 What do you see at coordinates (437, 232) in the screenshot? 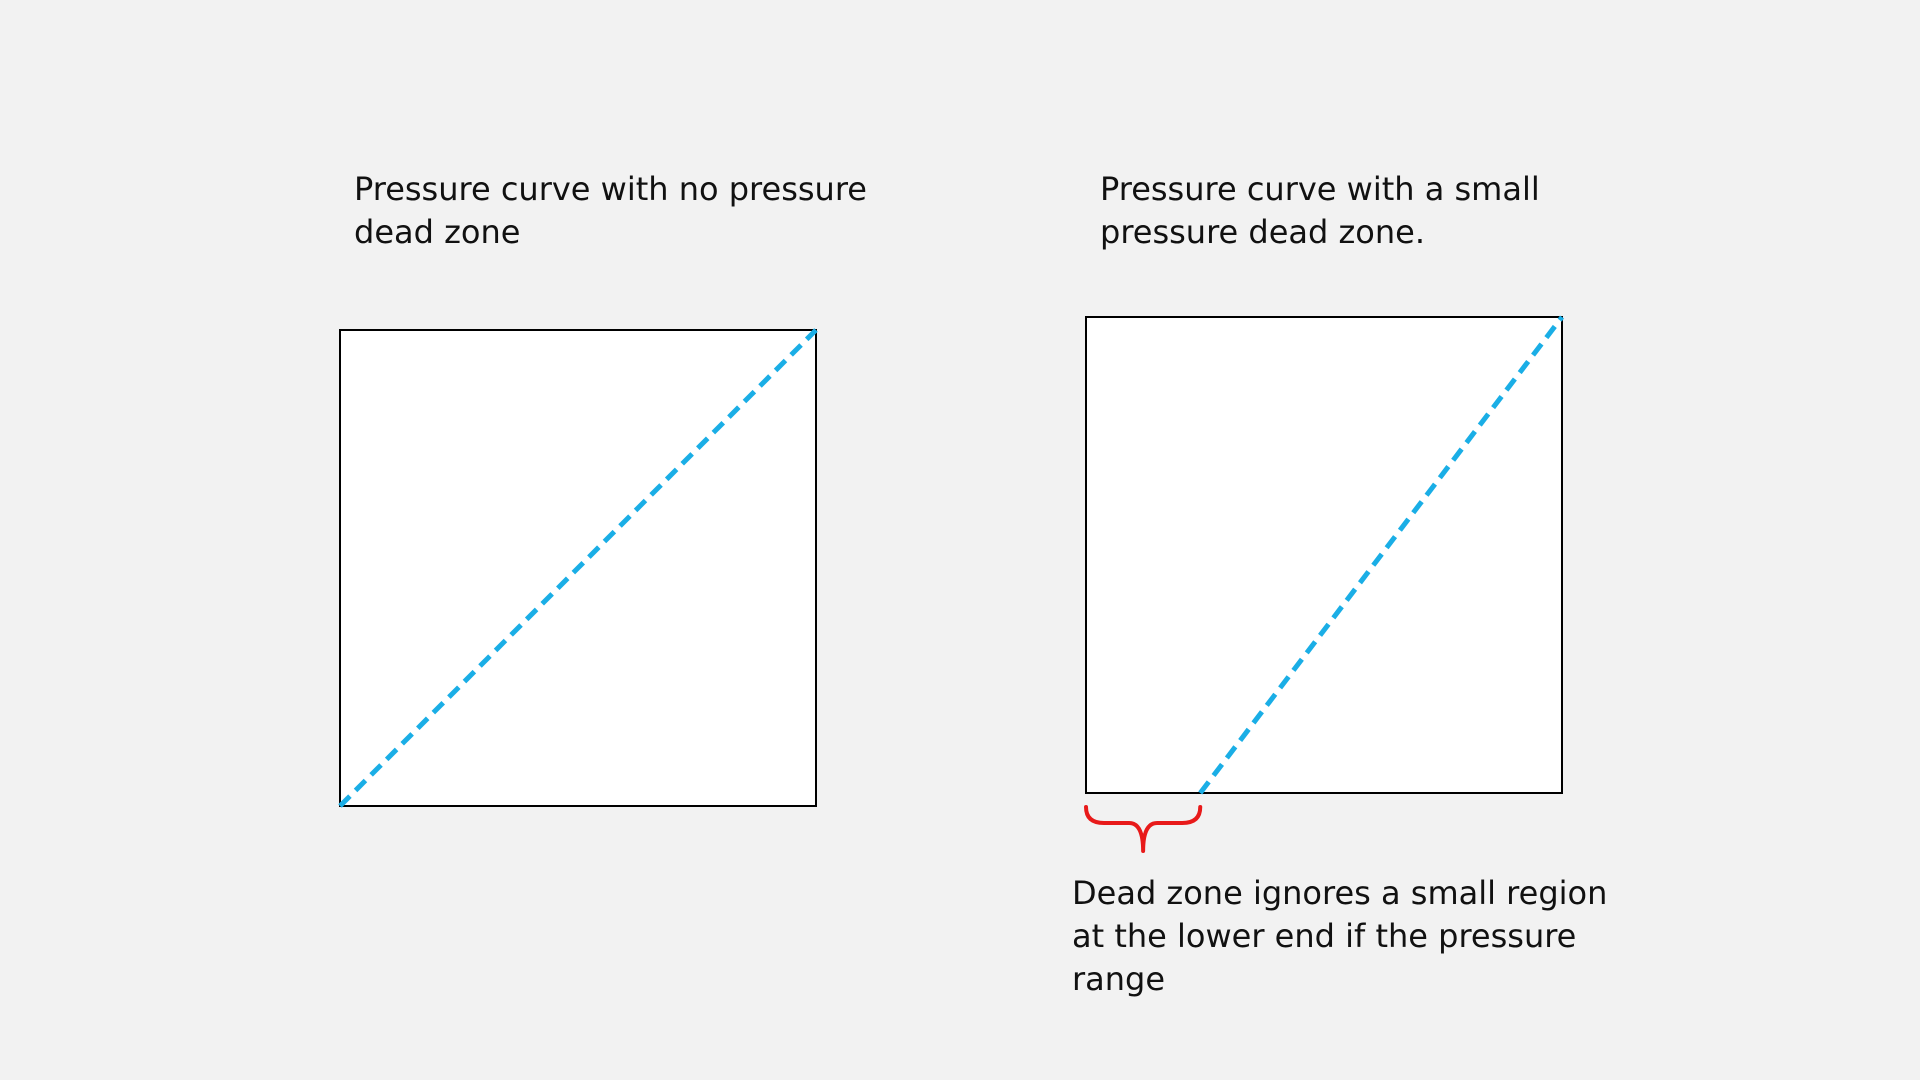
I see `left-caption-line-2: dead zone` at bounding box center [437, 232].